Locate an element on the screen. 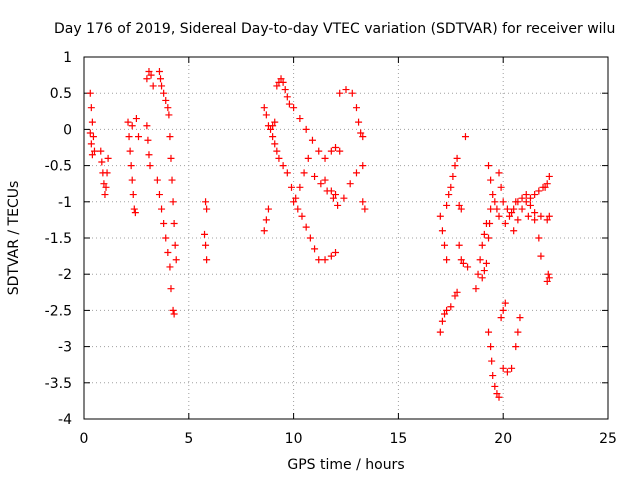 This screenshot has height=480, width=640. x-tick-label: 5 is located at coordinates (188, 439).